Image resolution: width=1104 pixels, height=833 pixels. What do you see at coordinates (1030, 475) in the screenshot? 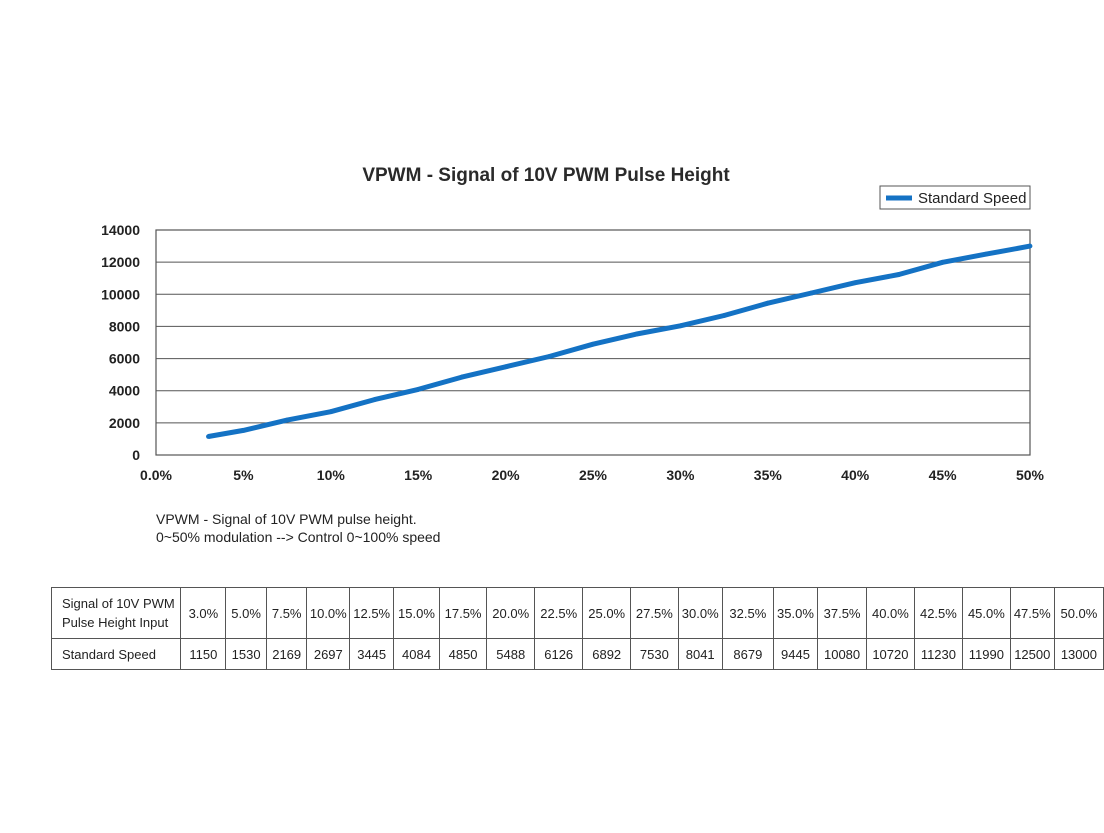
I see `x-tick-label: 50%` at bounding box center [1030, 475].